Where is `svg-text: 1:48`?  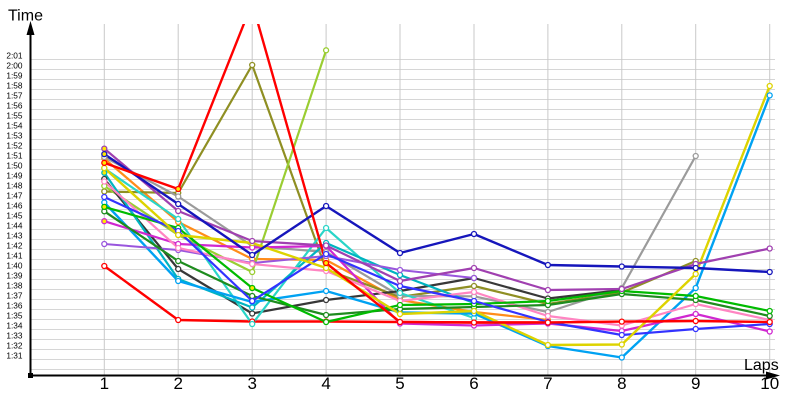 svg-text: 1:48 is located at coordinates (14, 185).